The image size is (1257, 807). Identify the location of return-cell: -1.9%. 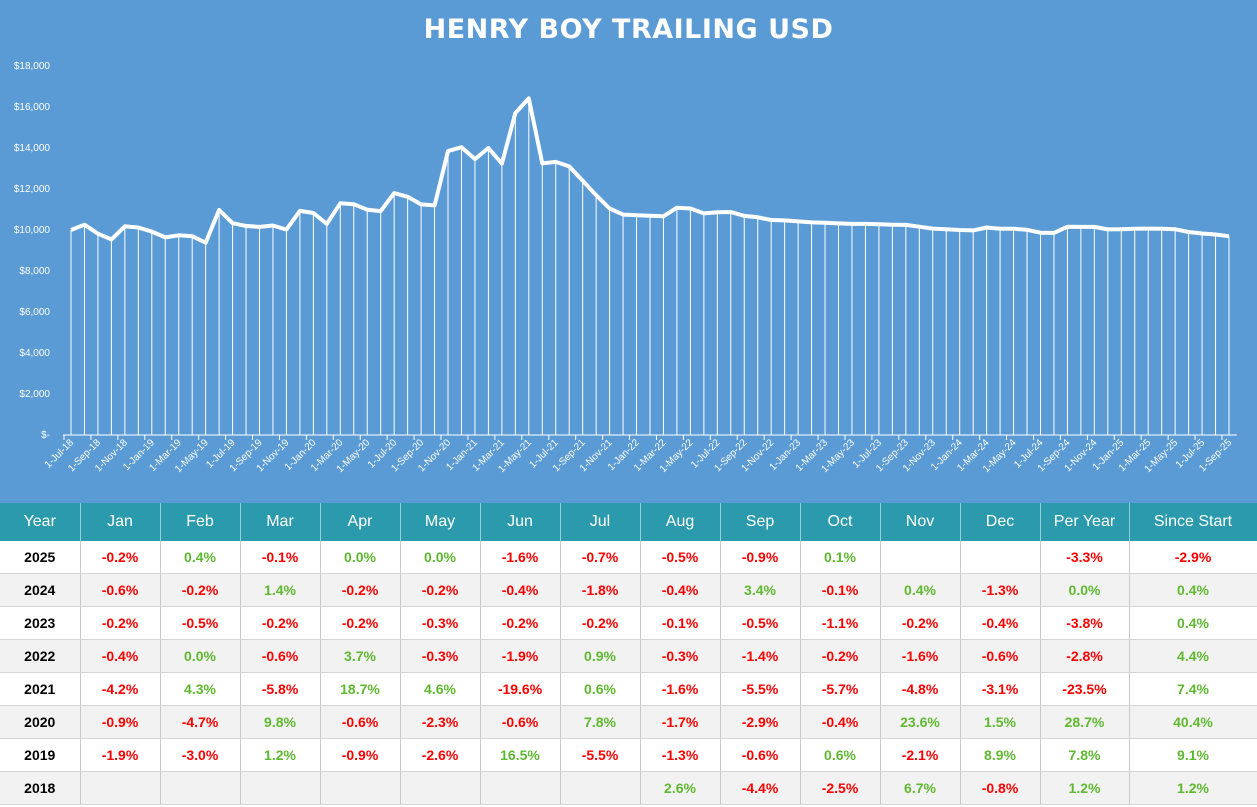
(120, 755).